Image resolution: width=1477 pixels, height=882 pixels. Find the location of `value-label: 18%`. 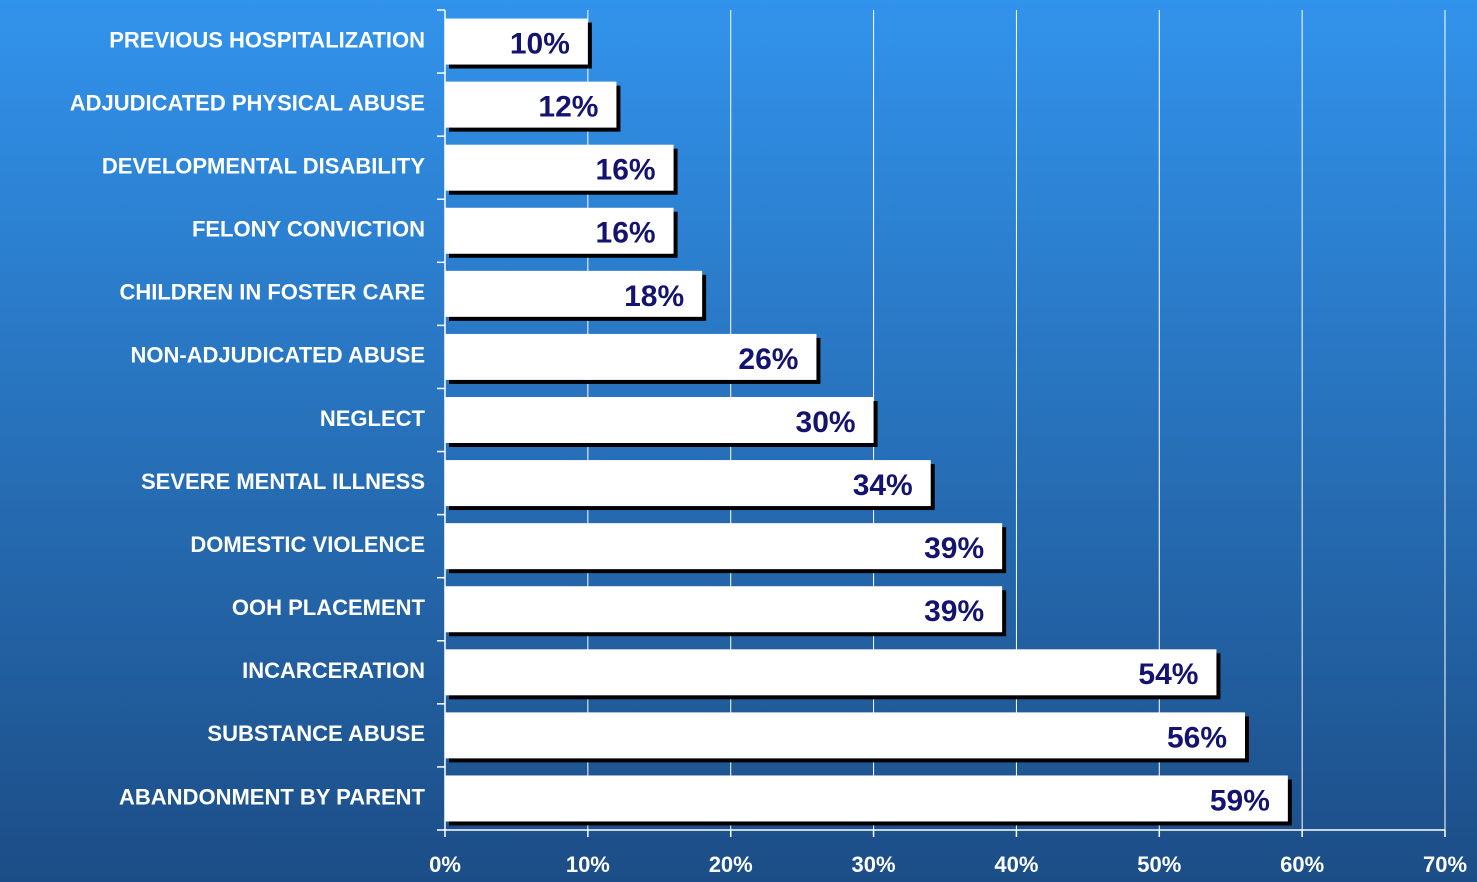

value-label: 18% is located at coordinates (654, 296).